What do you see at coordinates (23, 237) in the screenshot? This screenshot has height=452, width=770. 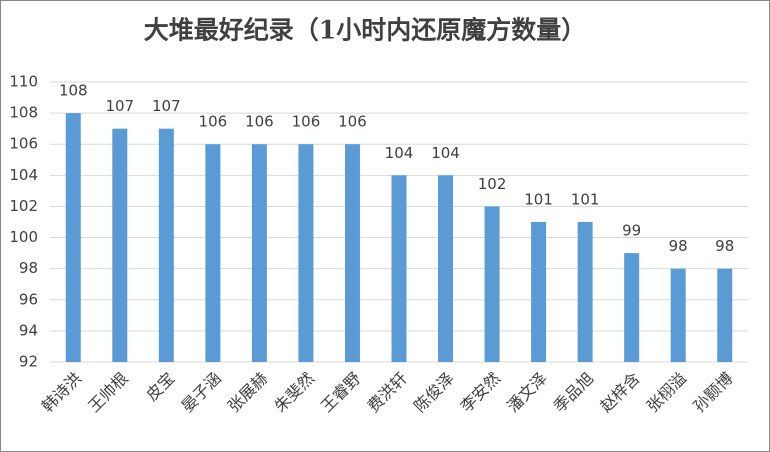 I see `y-tick-label: 100` at bounding box center [23, 237].